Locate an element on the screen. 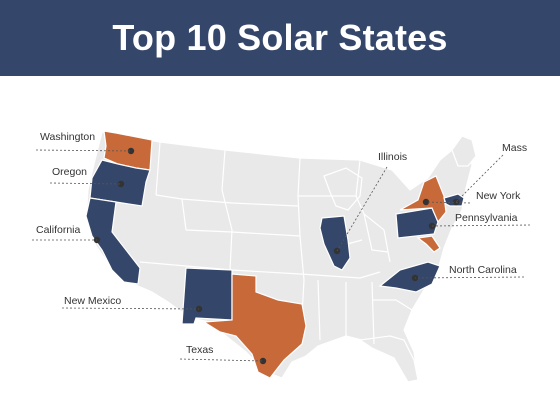 The height and width of the screenshot is (420, 560). state-california is located at coordinates (113, 241).